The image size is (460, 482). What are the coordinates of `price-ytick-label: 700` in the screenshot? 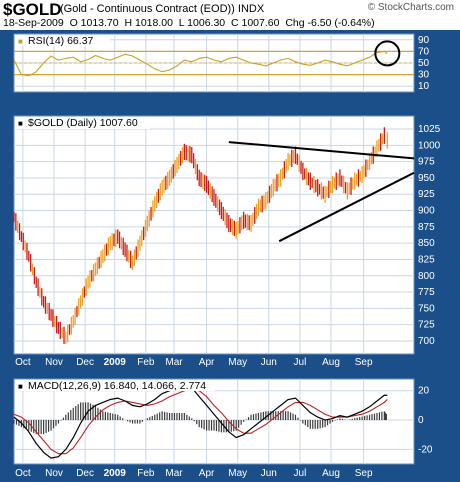 It's located at (426, 341).